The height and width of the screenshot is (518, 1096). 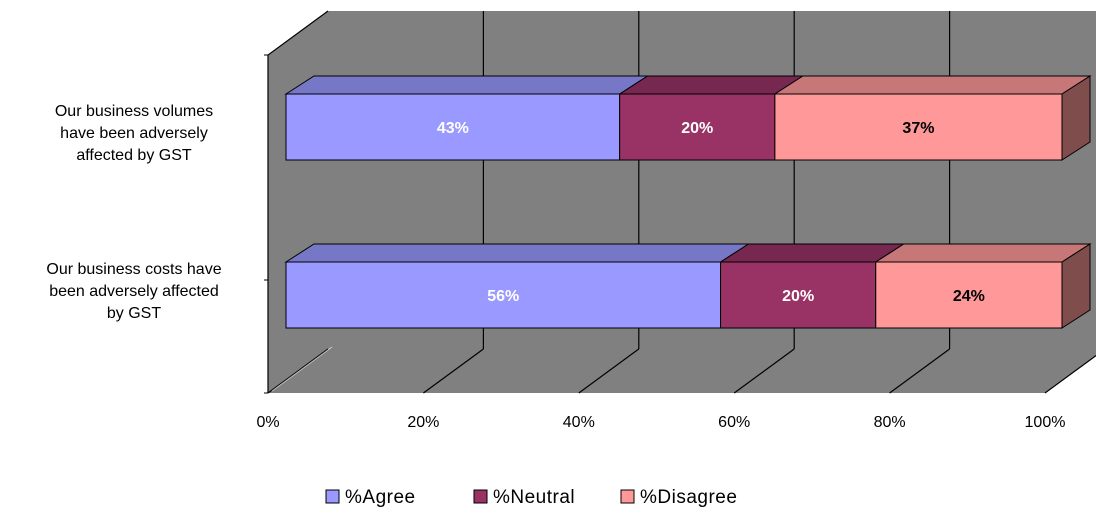 I want to click on legend-label: %Agree, so click(x=380, y=497).